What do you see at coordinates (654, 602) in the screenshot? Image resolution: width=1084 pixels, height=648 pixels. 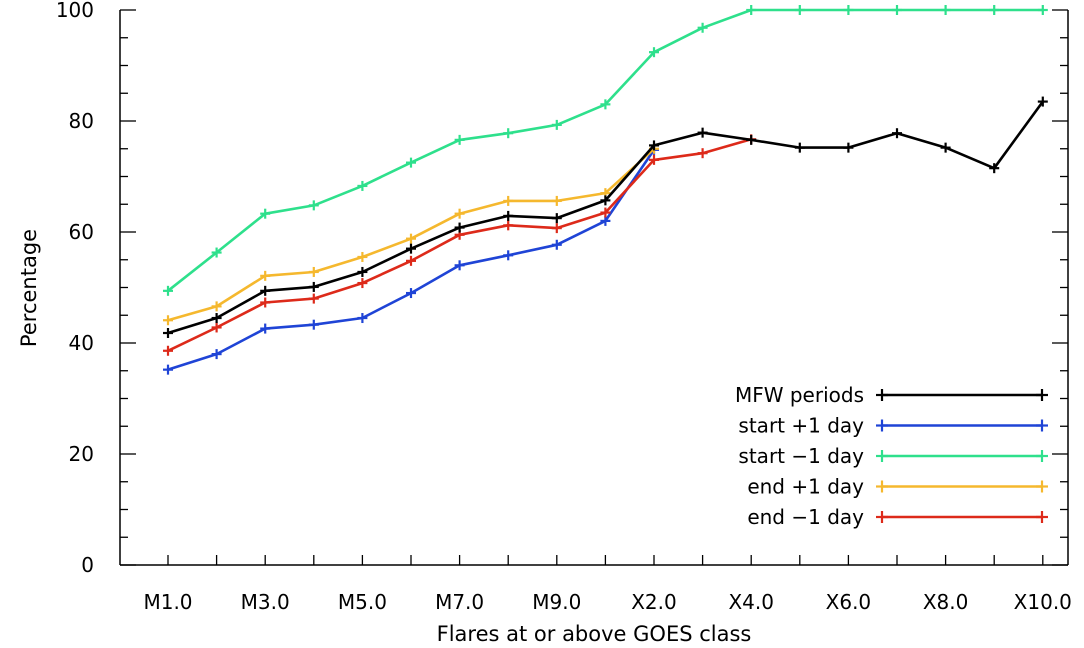 I see `x-tick-label: X2.0` at bounding box center [654, 602].